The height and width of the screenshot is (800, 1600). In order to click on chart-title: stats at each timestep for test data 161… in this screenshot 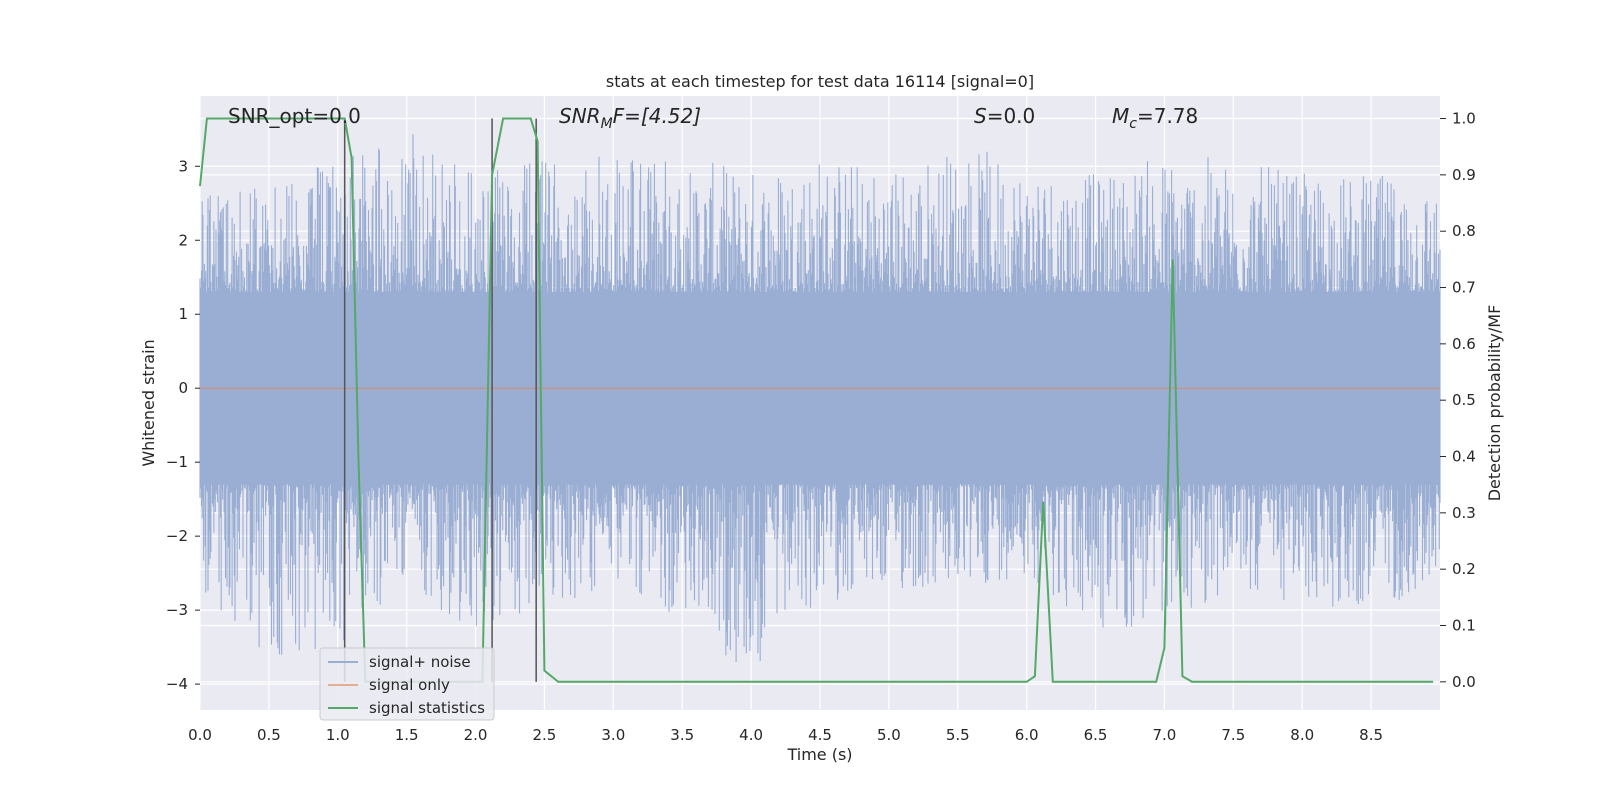, I will do `click(820, 81)`.